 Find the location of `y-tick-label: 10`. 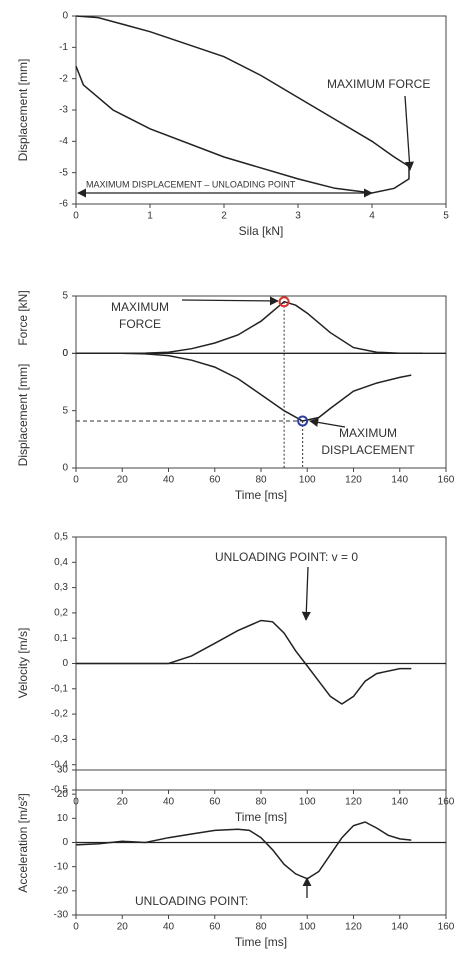

y-tick-label: 10 is located at coordinates (63, 818).